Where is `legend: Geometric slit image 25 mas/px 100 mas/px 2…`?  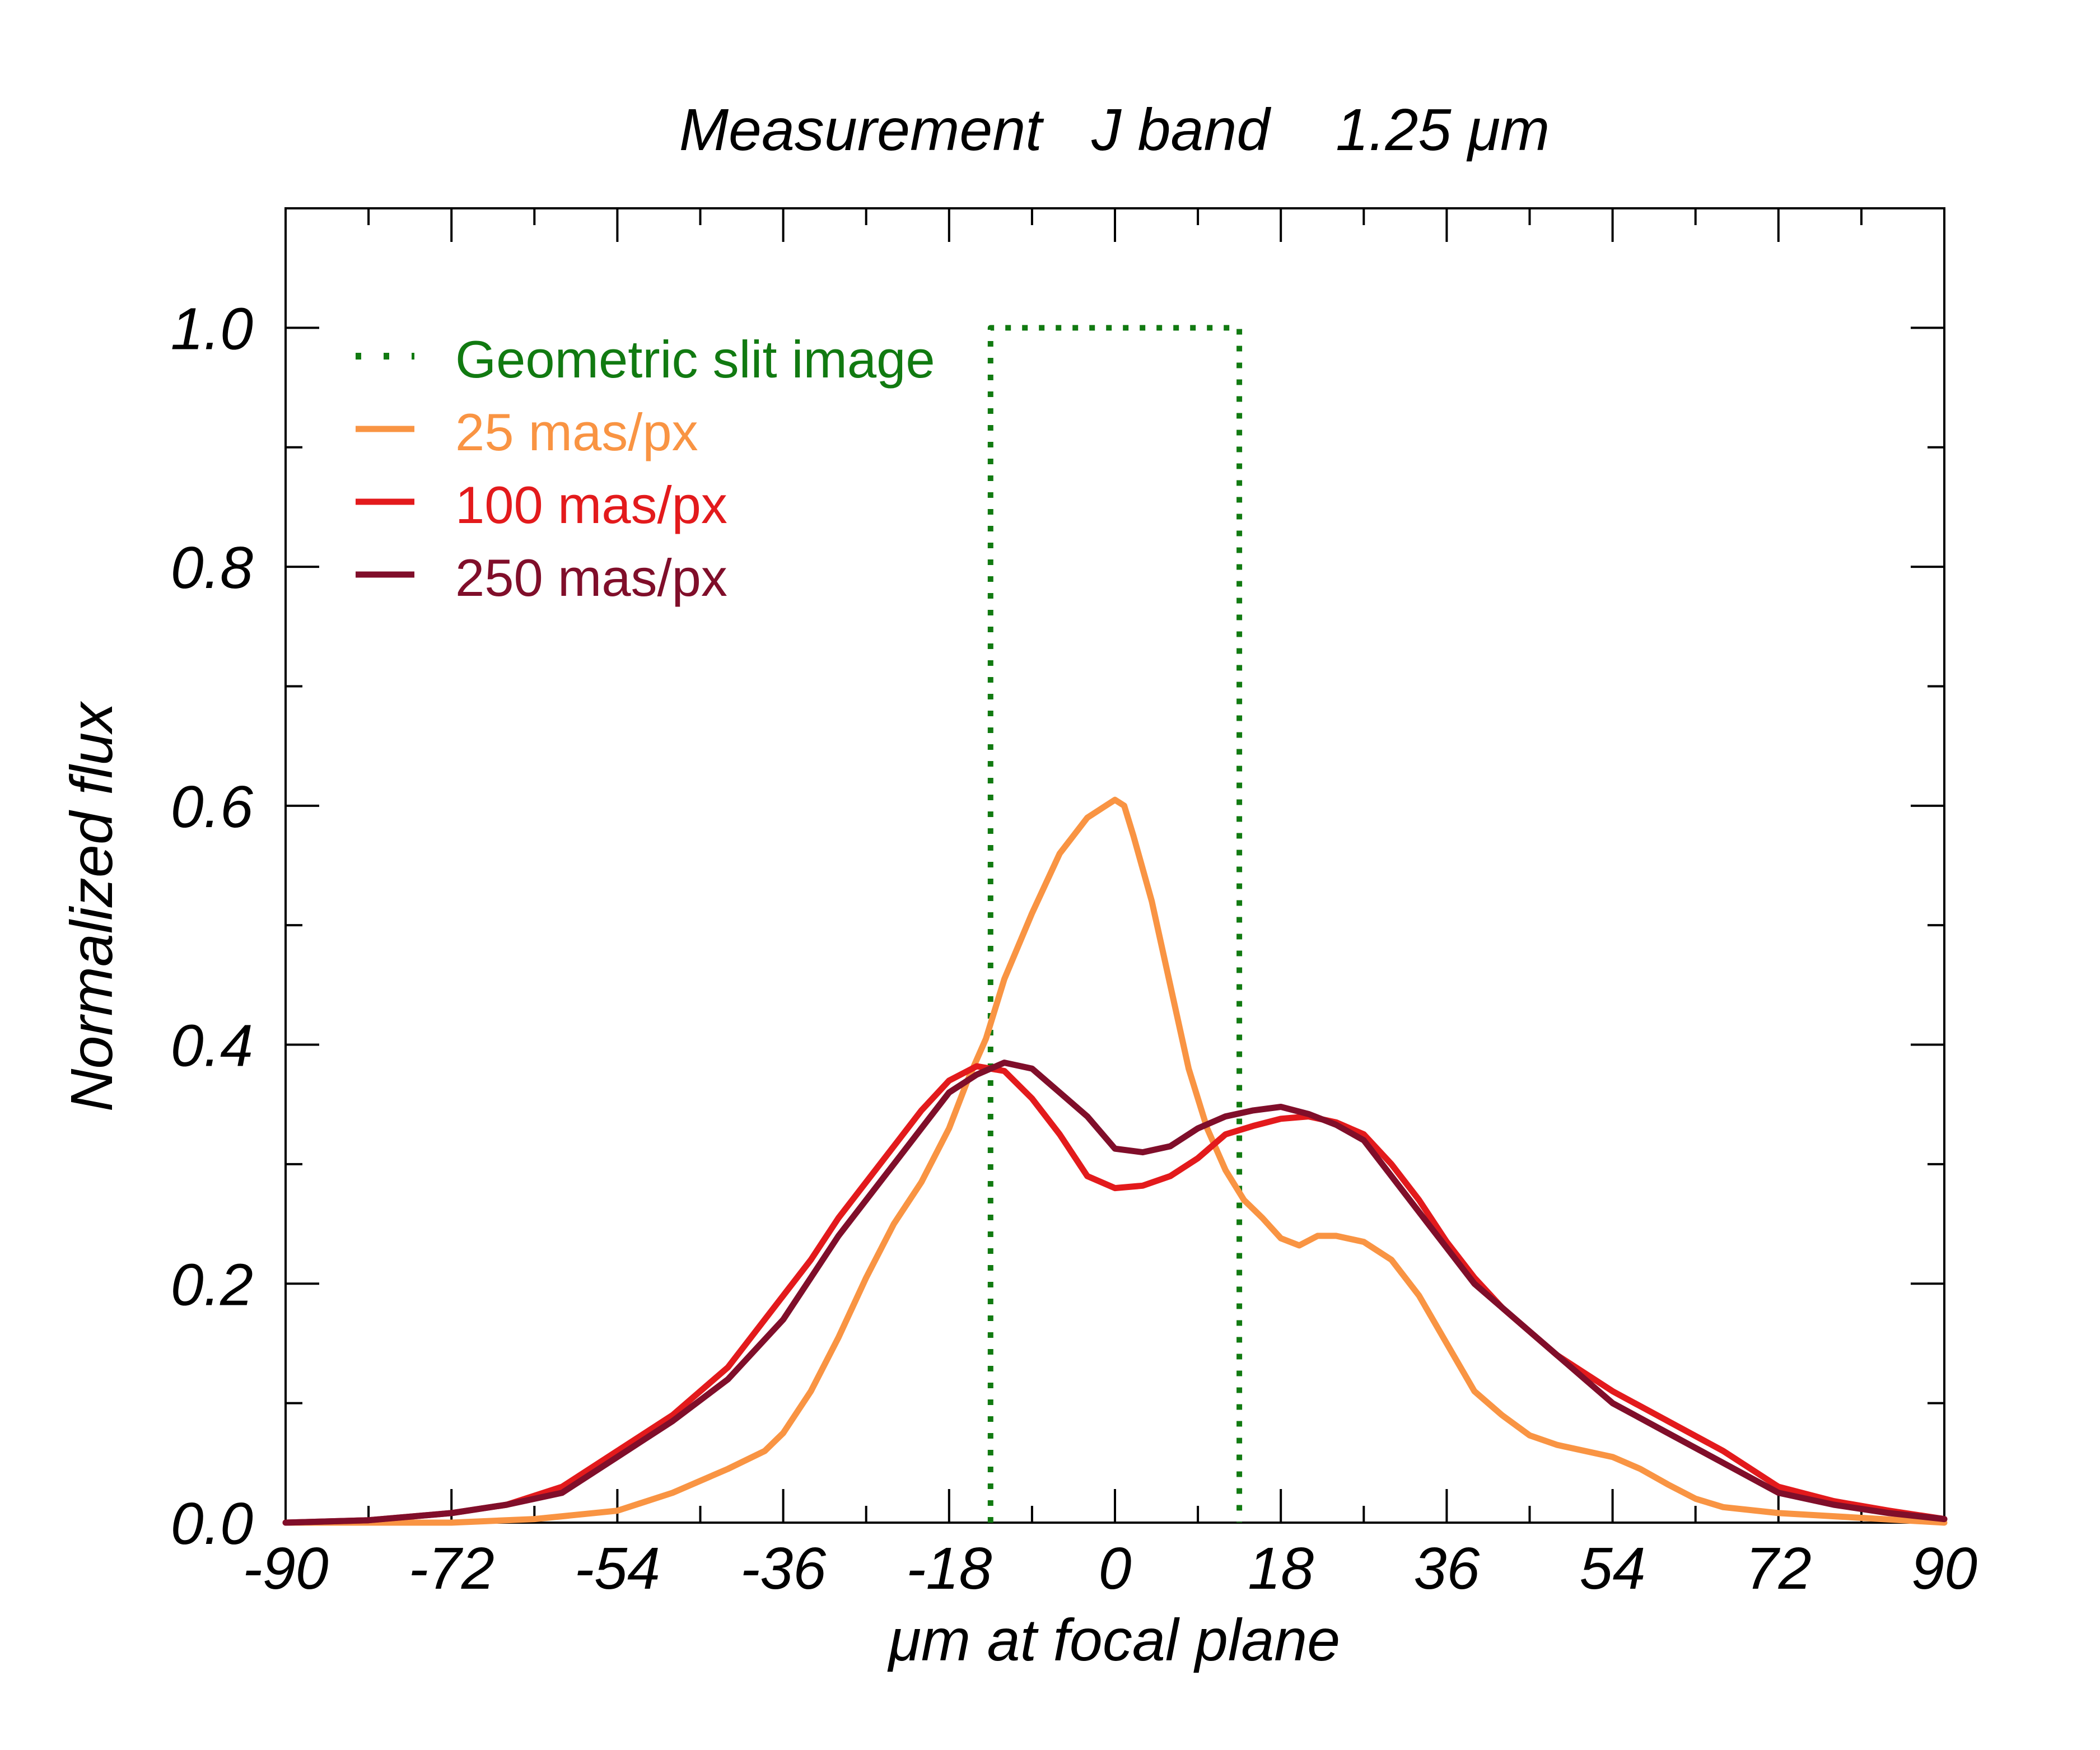 legend: Geometric slit image 25 mas/px 100 mas/px 2… is located at coordinates (646, 469).